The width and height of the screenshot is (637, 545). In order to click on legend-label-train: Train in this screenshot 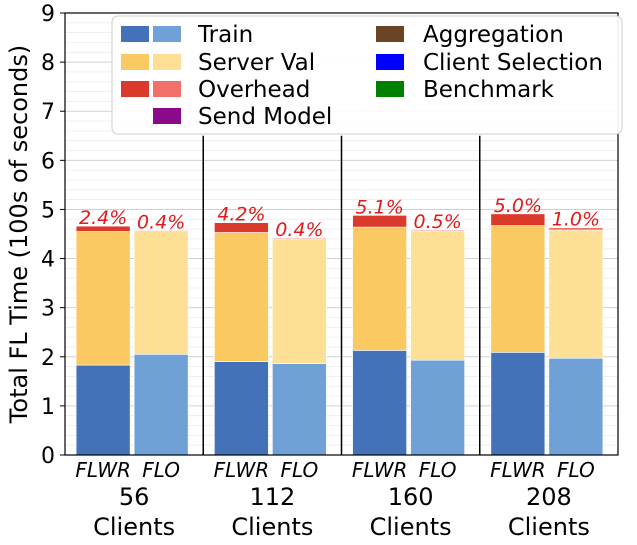, I will do `click(225, 35)`.